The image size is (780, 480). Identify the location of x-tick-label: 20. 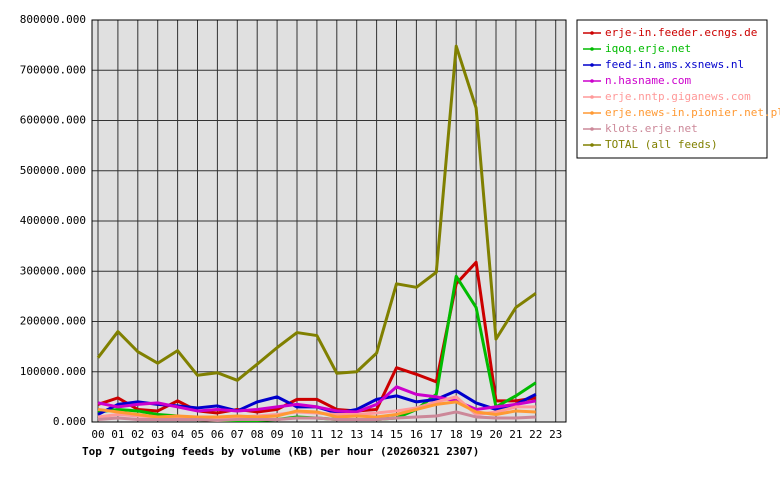
(495, 434).